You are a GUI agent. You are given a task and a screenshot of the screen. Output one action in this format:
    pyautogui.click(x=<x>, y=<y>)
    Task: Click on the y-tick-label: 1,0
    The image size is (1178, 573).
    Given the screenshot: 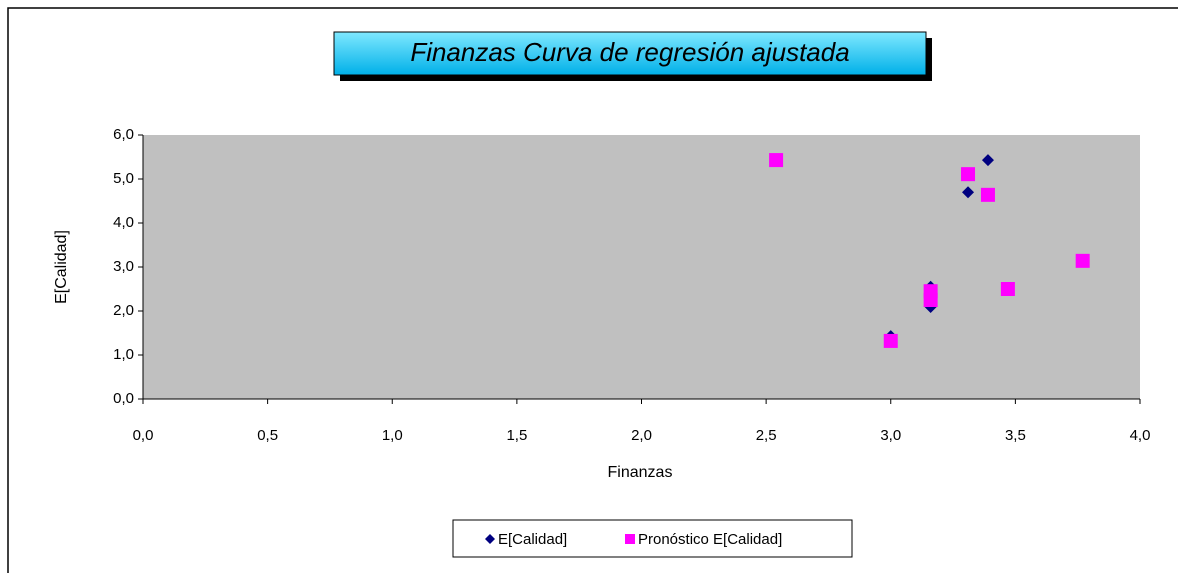 What is the action you would take?
    pyautogui.click(x=123, y=354)
    